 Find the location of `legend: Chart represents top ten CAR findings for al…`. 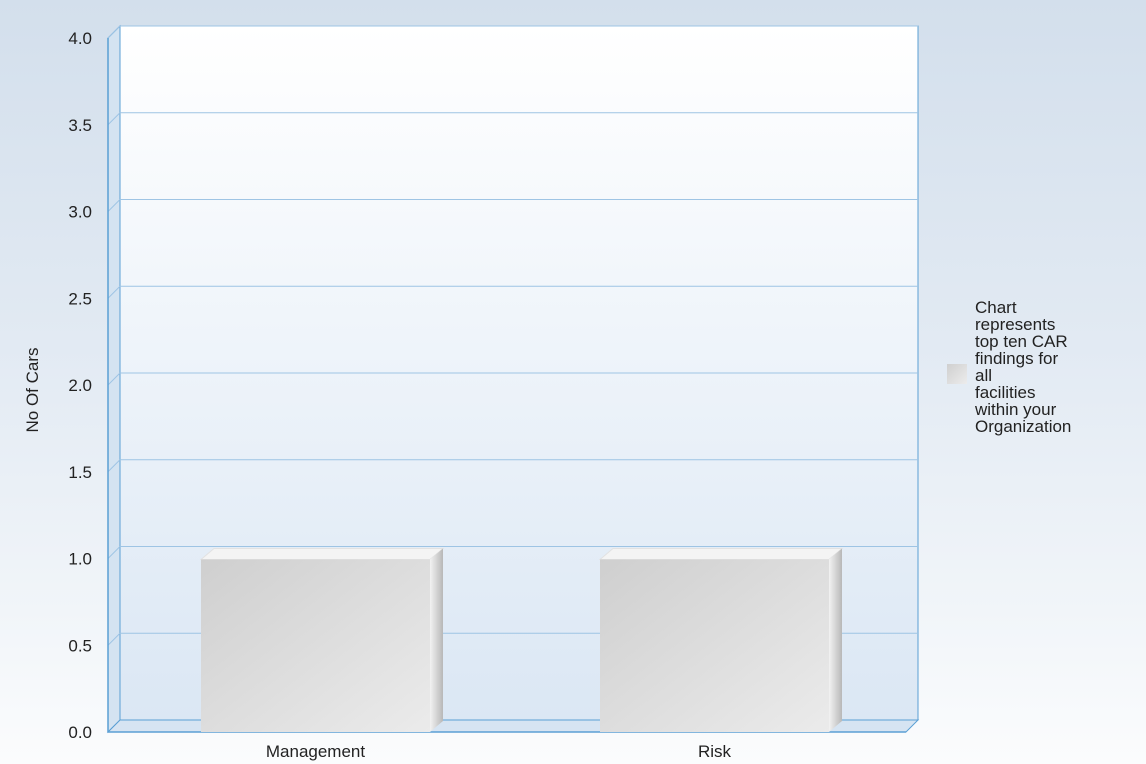

legend: Chart represents top ten CAR findings for al… is located at coordinates (1009, 367).